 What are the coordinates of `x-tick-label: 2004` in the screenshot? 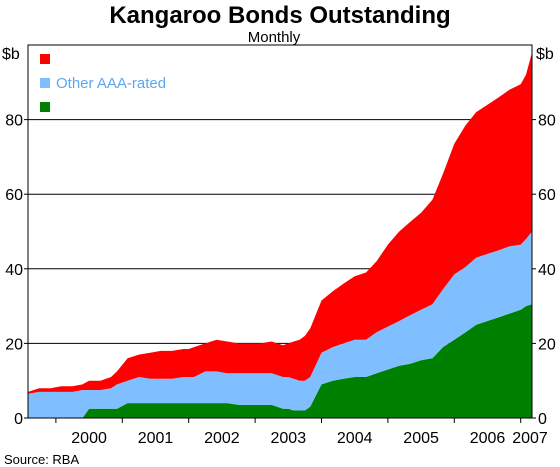 It's located at (355, 438).